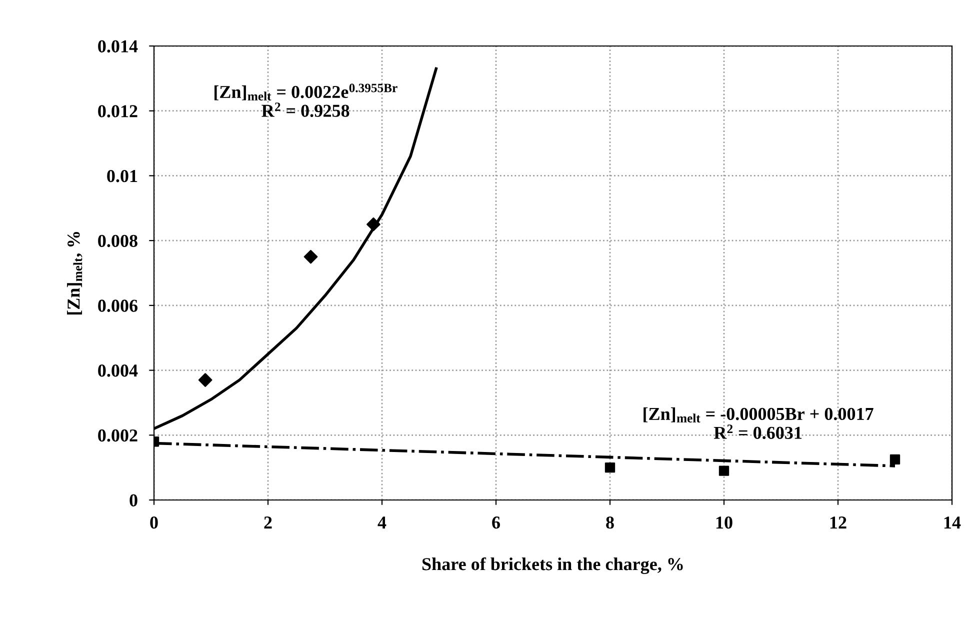 The height and width of the screenshot is (625, 976). Describe the element at coordinates (122, 176) in the screenshot. I see `y-tick-label: 0.01` at that location.